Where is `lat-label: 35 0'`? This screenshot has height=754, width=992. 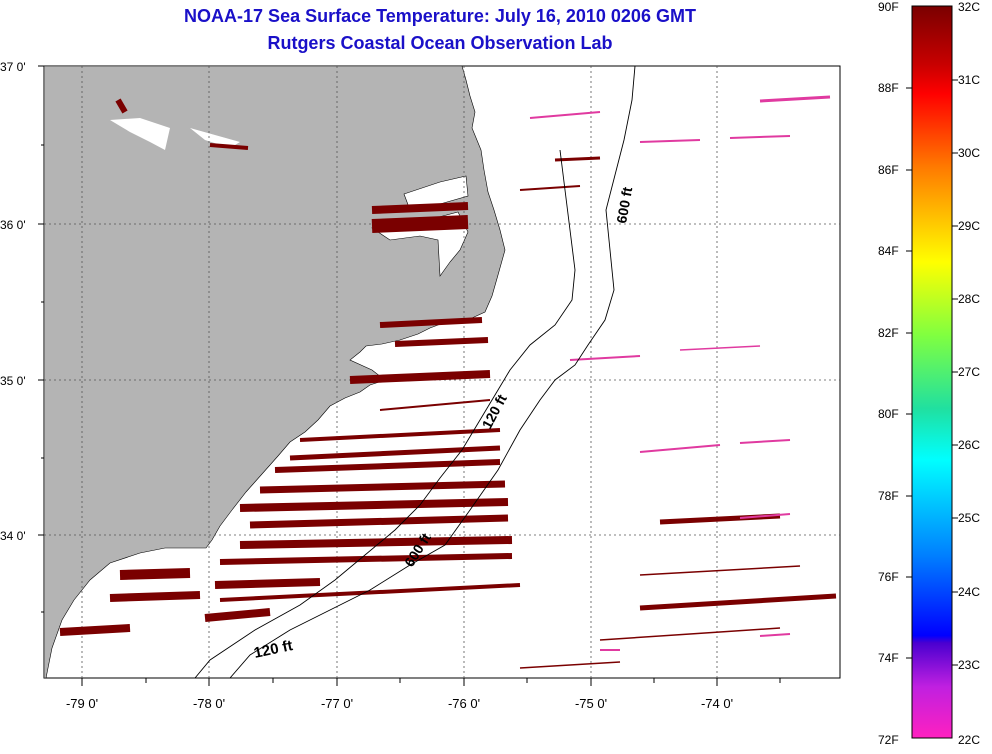
lat-label: 35 0' is located at coordinates (13, 381).